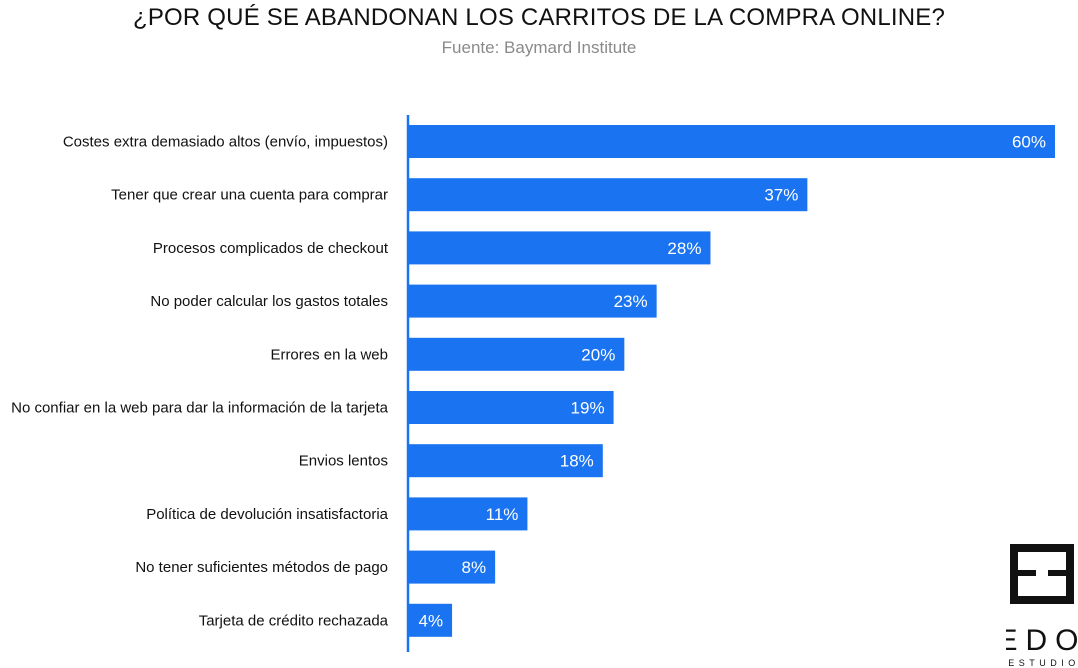 The height and width of the screenshot is (668, 1078). What do you see at coordinates (588, 408) in the screenshot?
I see `value-label: 19%` at bounding box center [588, 408].